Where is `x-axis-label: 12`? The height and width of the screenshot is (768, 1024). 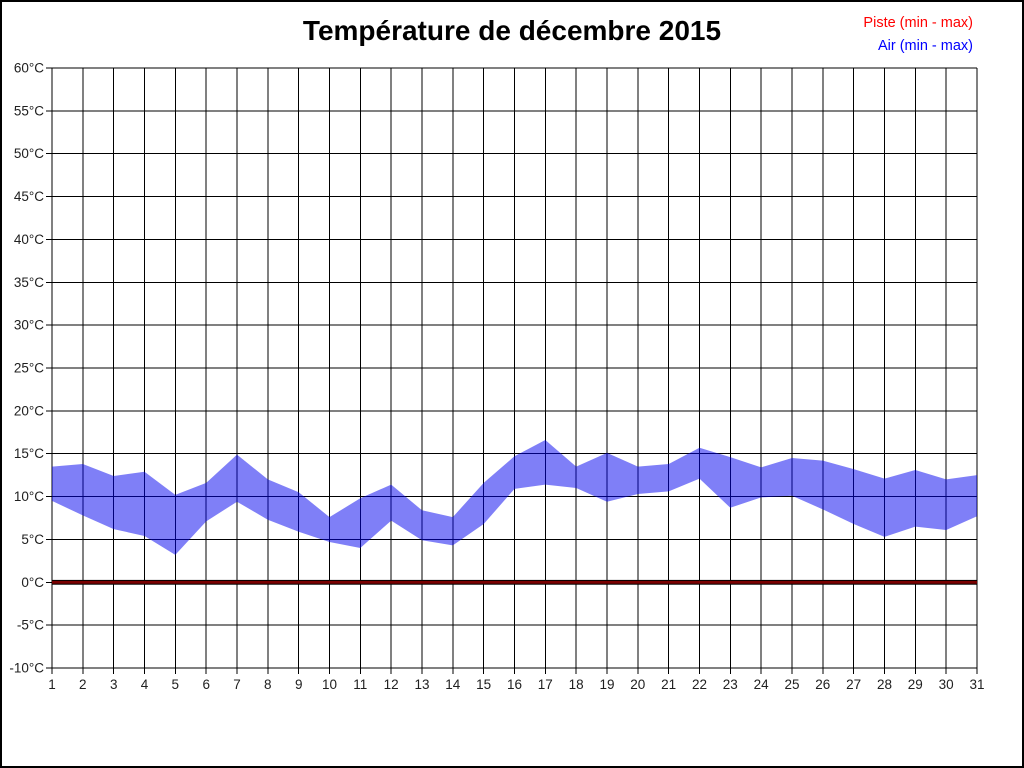 x-axis-label: 12 is located at coordinates (391, 684).